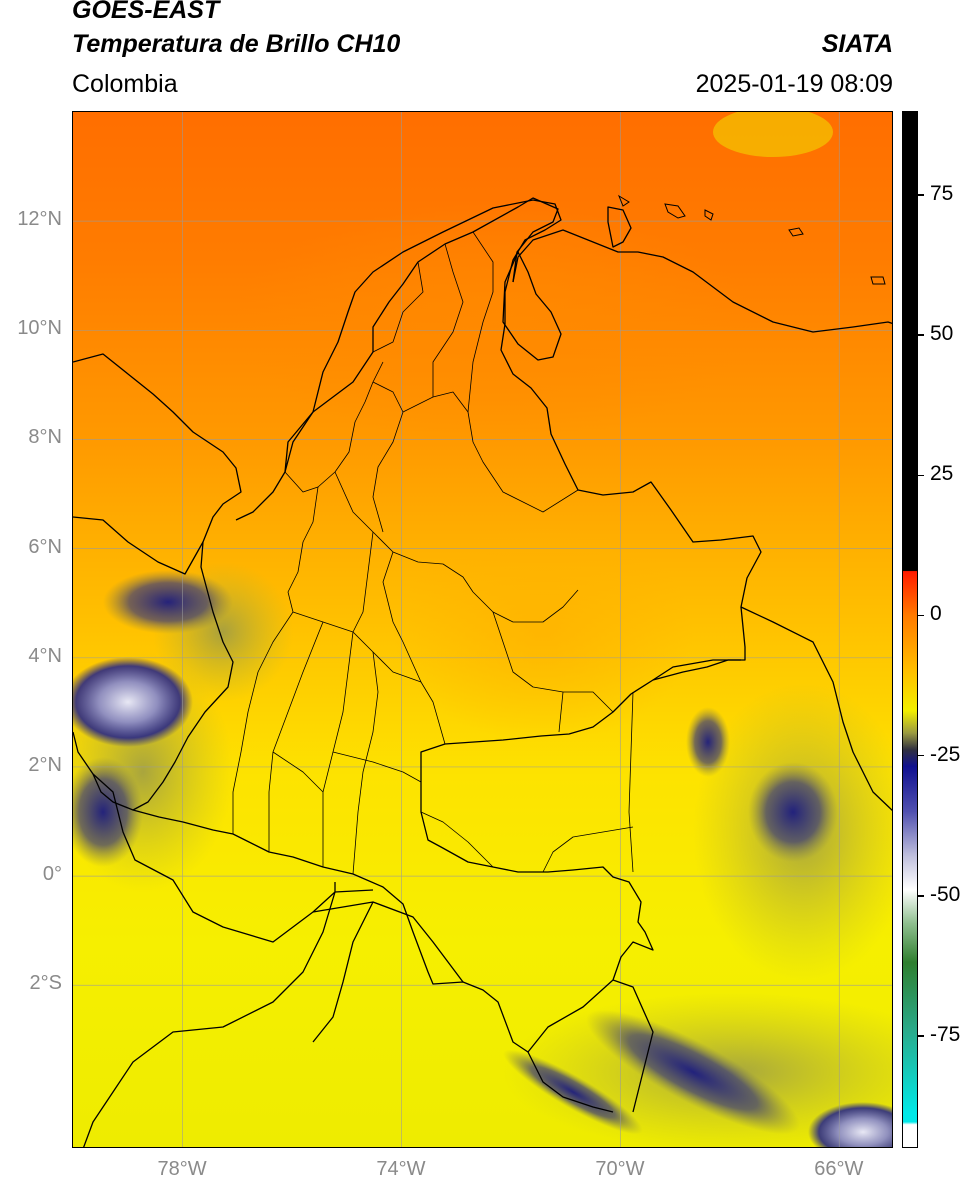 This screenshot has width=966, height=1190. Describe the element at coordinates (693, 1072) in the screenshot. I see `cloud-band-south` at that location.